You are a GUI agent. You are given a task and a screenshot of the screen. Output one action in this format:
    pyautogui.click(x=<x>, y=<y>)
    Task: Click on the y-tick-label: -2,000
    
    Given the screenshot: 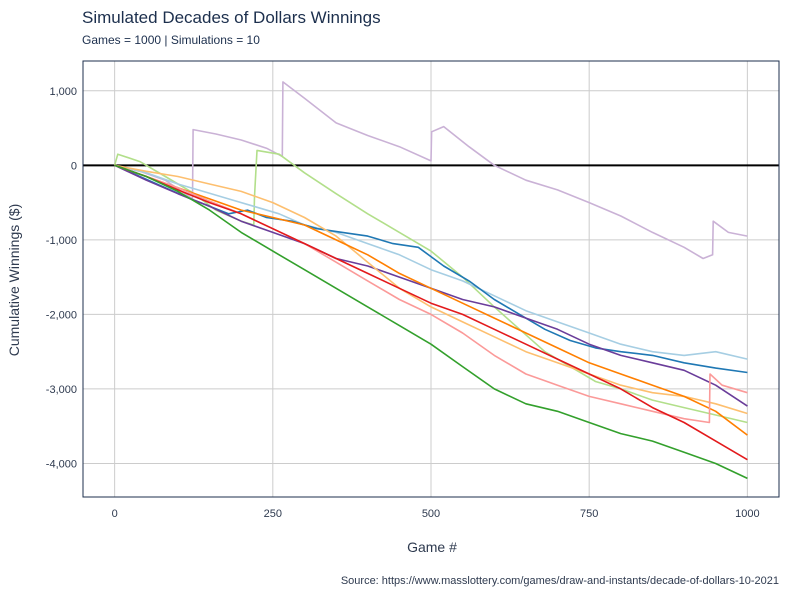 What is the action you would take?
    pyautogui.click(x=61, y=315)
    